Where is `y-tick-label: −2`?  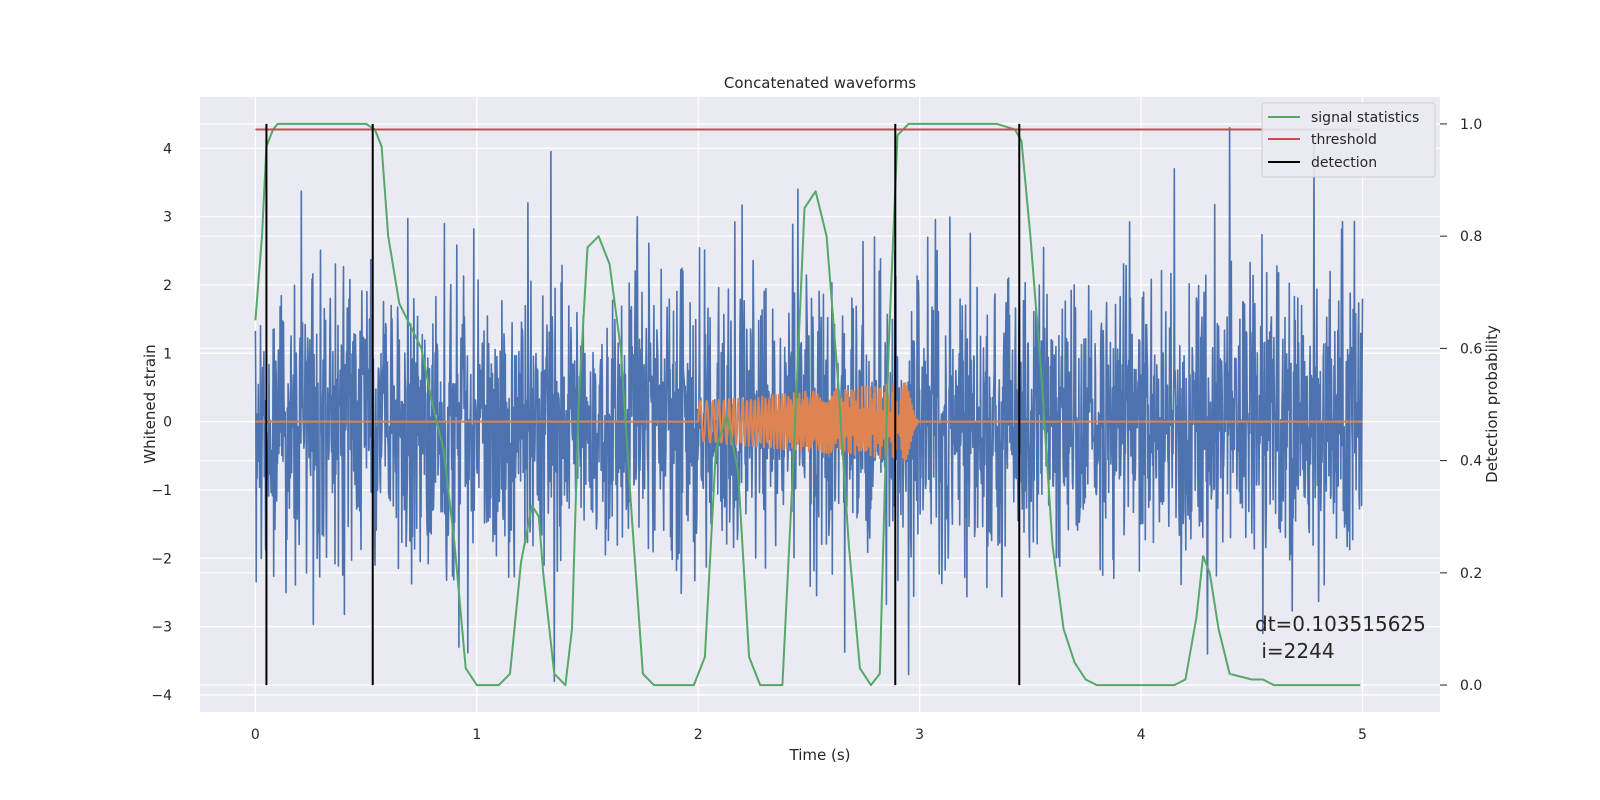
y-tick-label: −2 is located at coordinates (161, 559).